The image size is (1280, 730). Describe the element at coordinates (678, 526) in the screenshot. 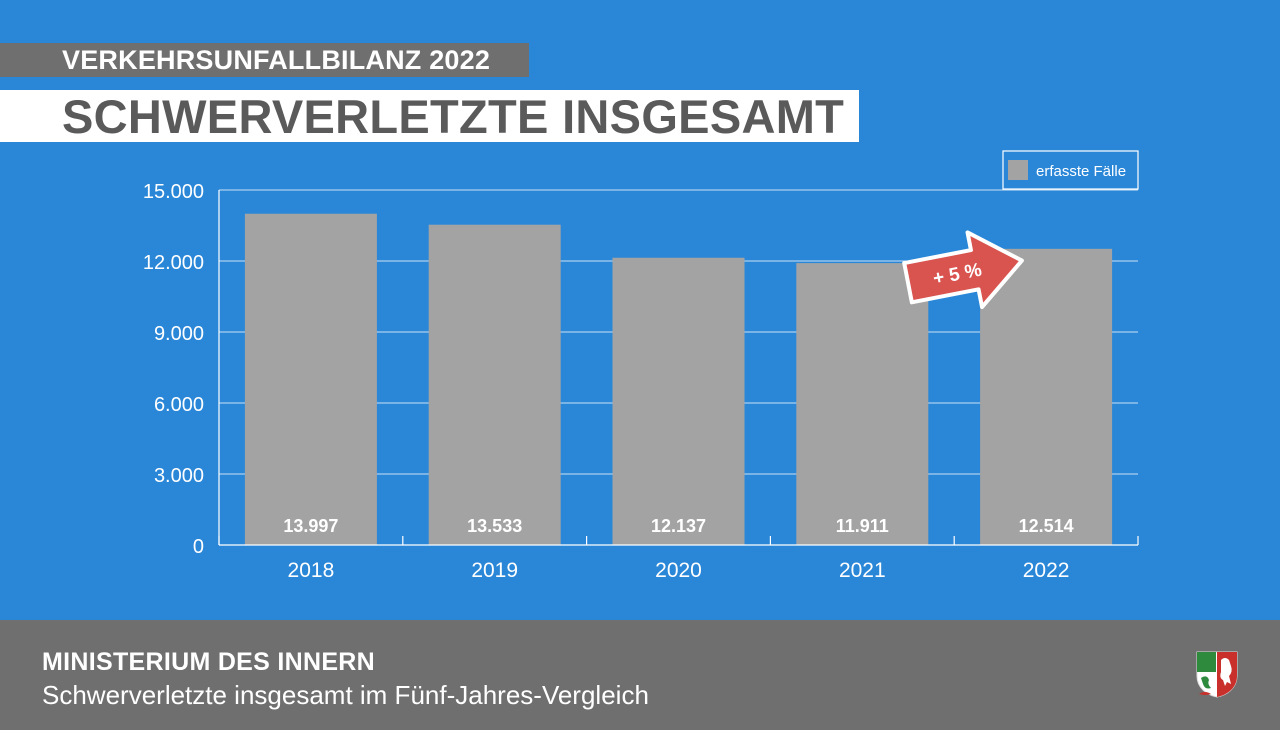

I see `data-label: 12.137` at that location.